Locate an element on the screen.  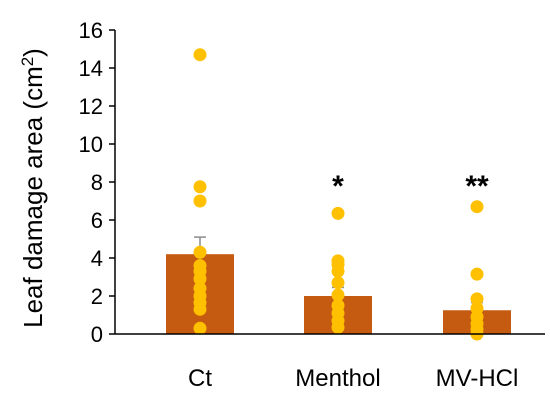
y-tick-label: 10 is located at coordinates (91, 144).